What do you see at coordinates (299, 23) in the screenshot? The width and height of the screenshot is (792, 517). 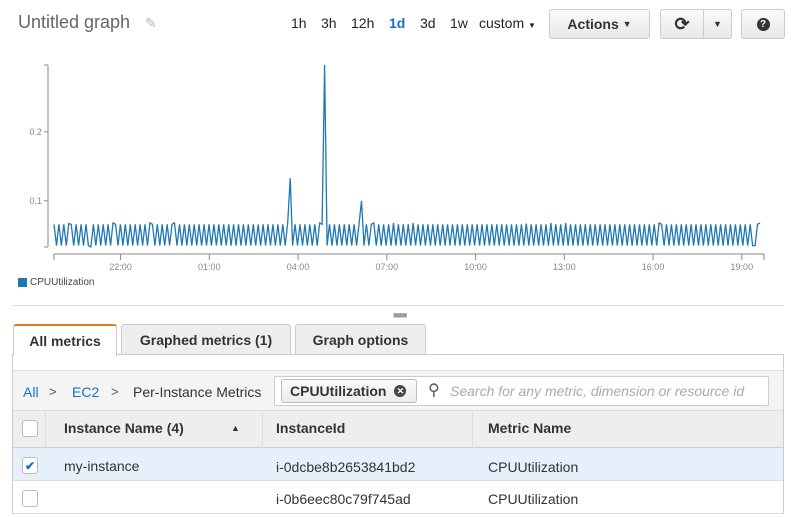 I see `range-1h: 1h` at bounding box center [299, 23].